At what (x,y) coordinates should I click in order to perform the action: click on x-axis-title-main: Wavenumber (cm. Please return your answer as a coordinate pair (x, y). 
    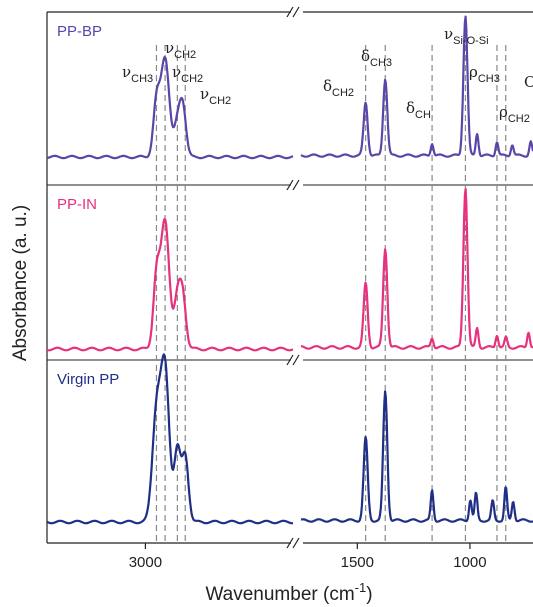
    Looking at the image, I should click on (279, 594).